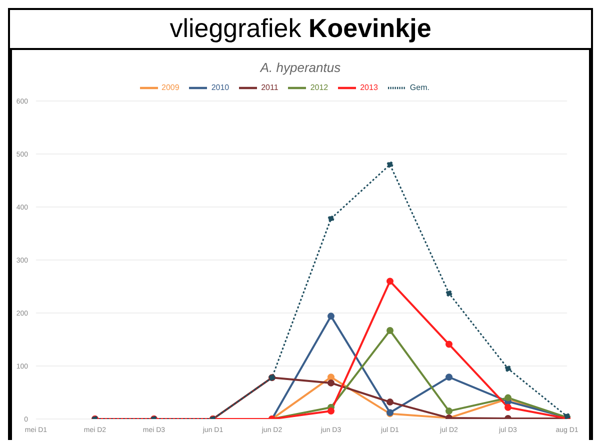  I want to click on chart-title: vlieggrafiek Koevinkje, so click(300, 29).